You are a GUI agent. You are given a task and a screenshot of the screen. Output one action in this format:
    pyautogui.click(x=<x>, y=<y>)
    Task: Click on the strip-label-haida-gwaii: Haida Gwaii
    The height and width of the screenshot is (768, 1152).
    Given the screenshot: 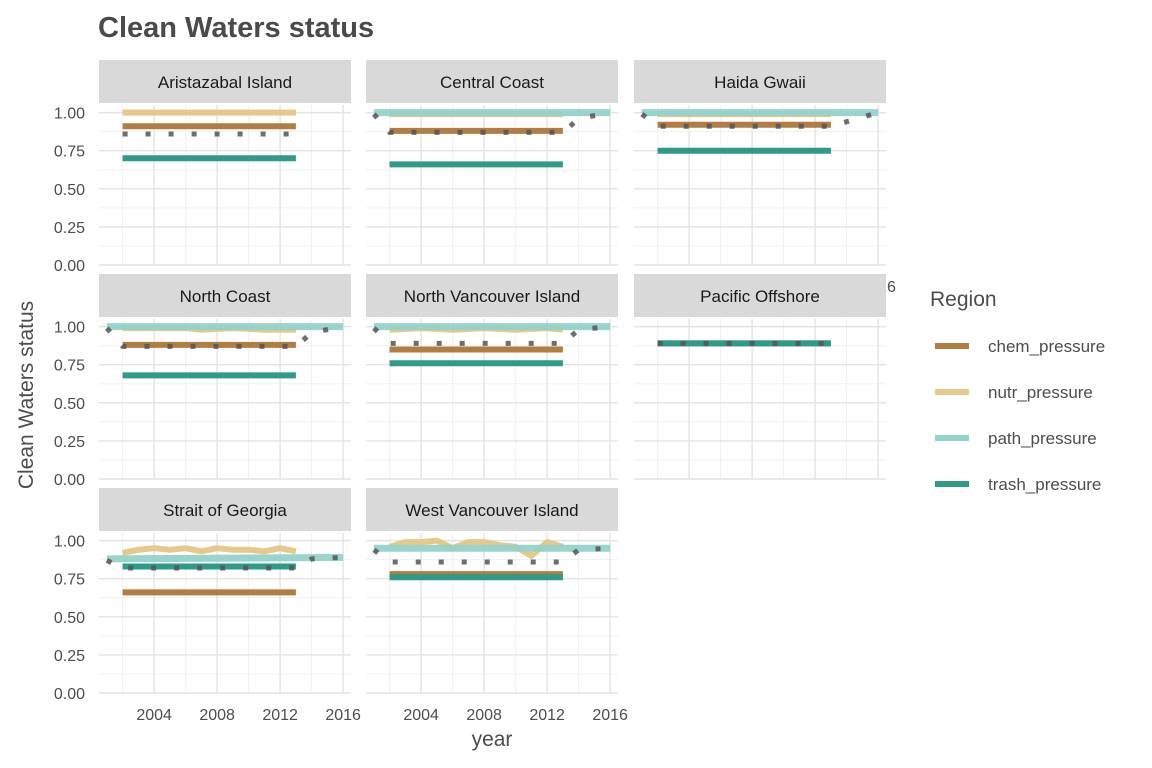 What is the action you would take?
    pyautogui.click(x=760, y=82)
    